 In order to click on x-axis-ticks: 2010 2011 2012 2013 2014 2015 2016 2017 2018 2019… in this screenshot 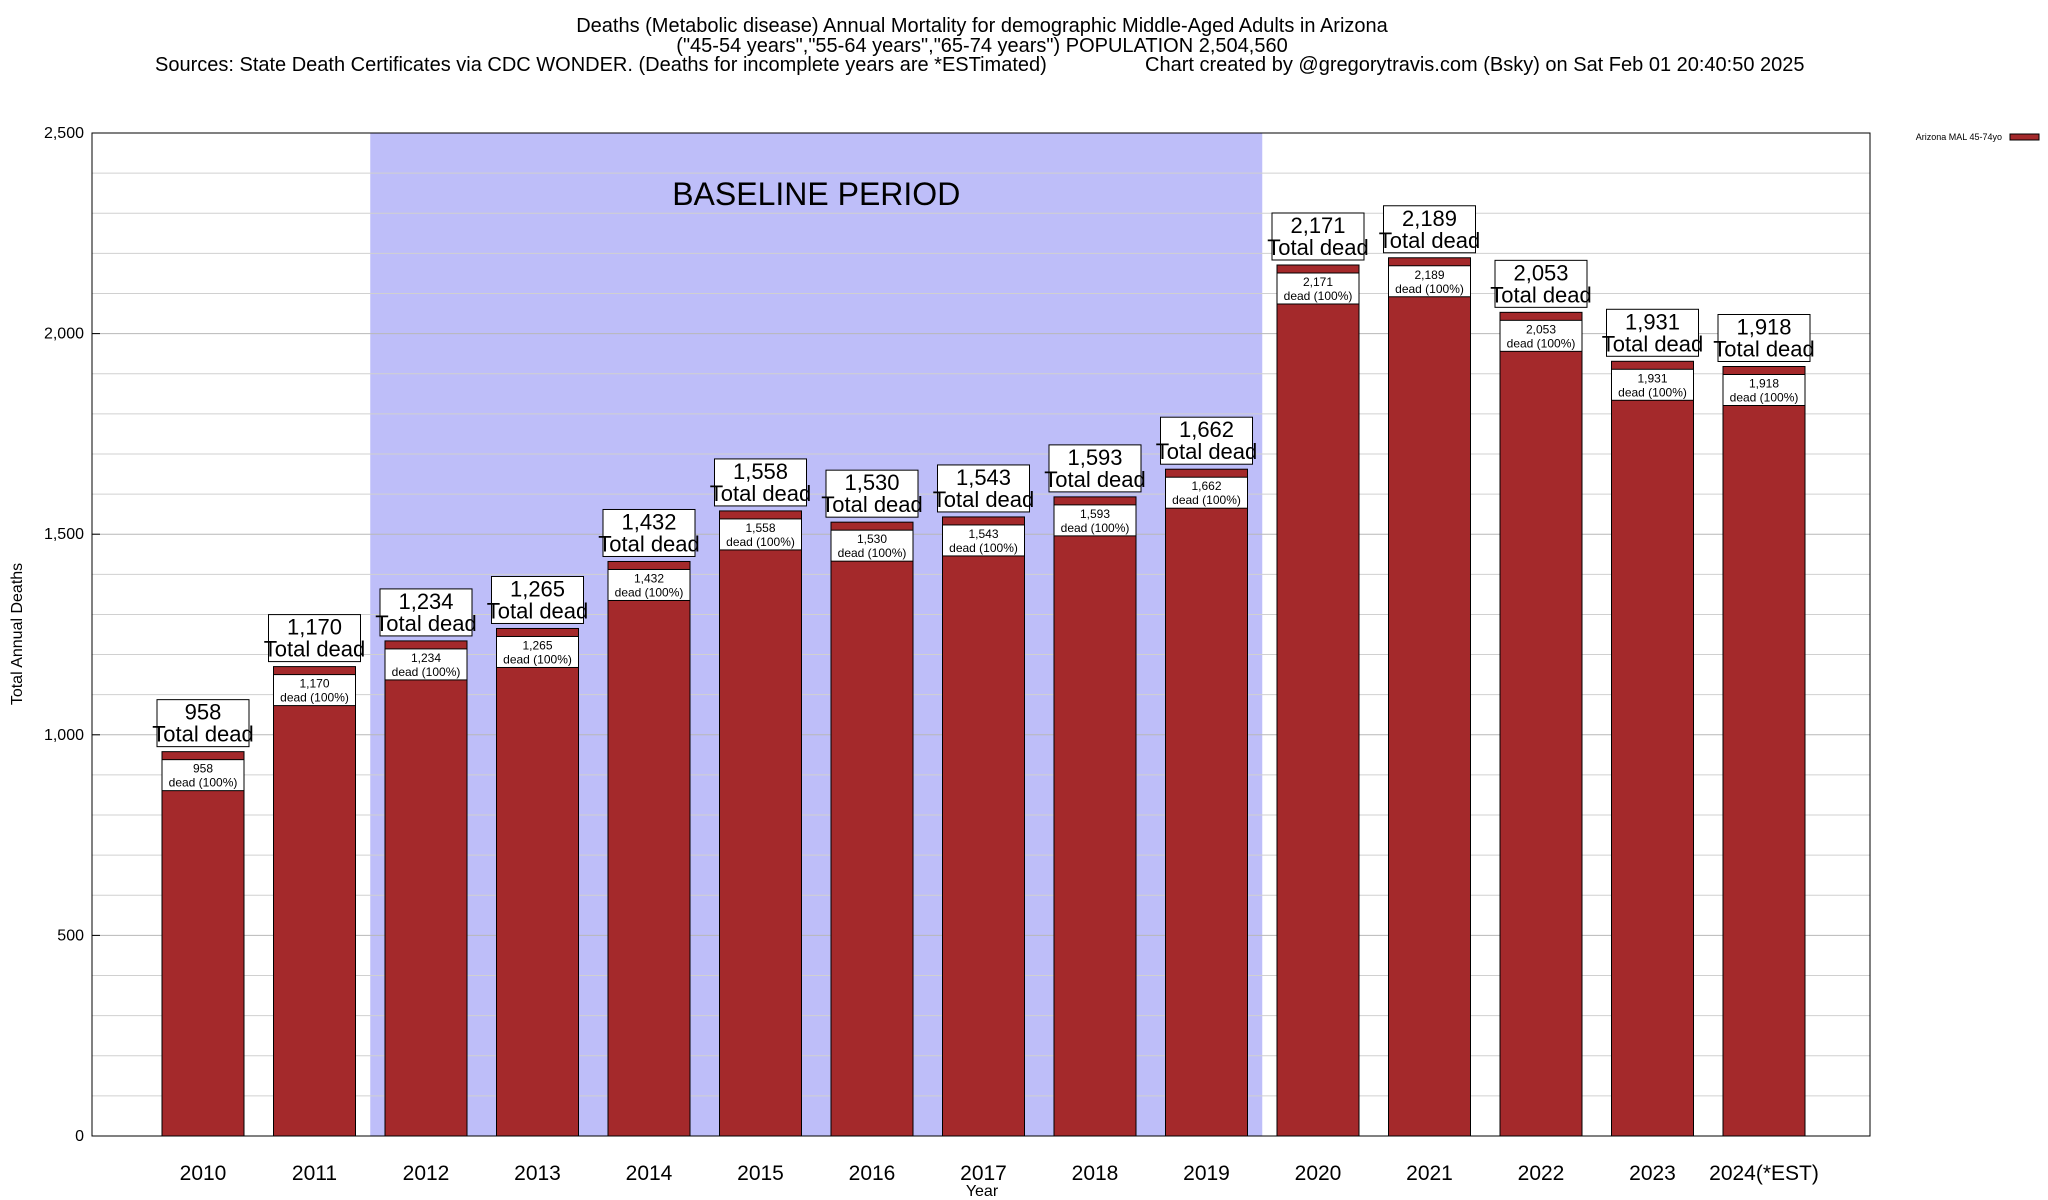, I will do `click(999, 1173)`.